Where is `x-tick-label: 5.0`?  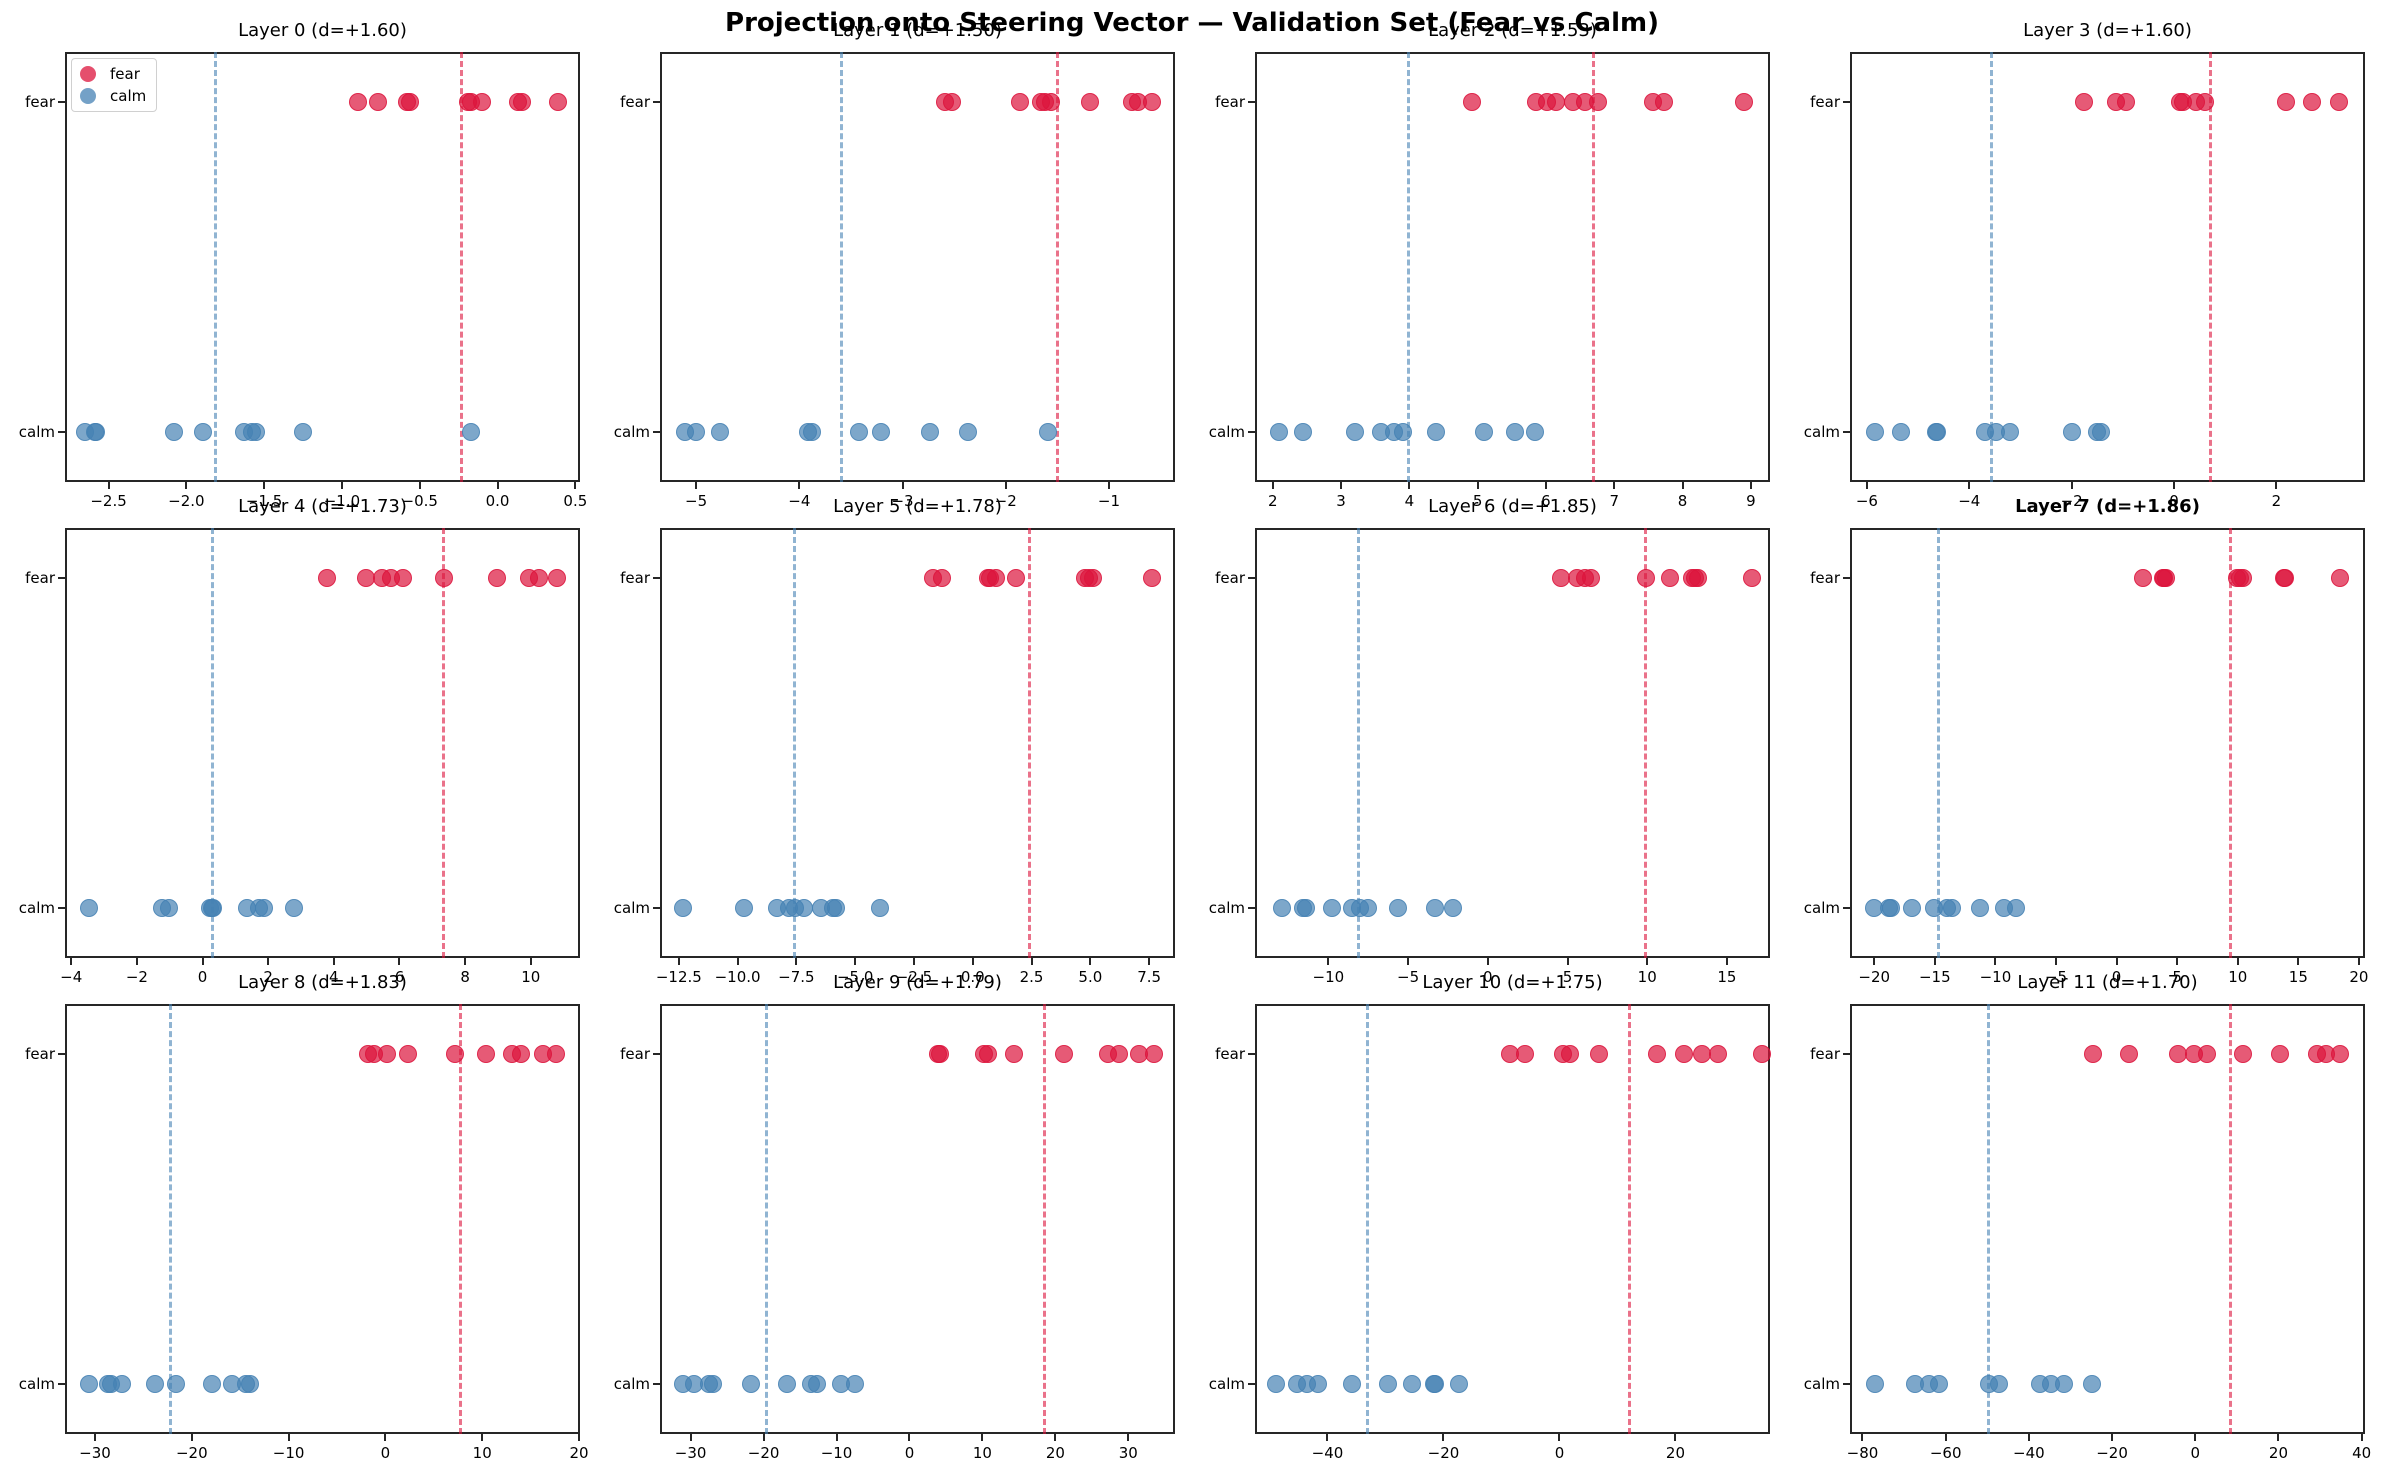
x-tick-label: 5.0 is located at coordinates (1090, 977).